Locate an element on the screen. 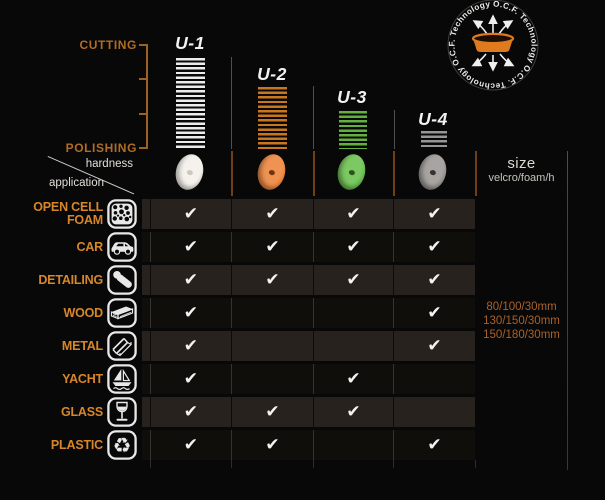 The image size is (605, 500). cut-level-bar-u4 is located at coordinates (434, 140).